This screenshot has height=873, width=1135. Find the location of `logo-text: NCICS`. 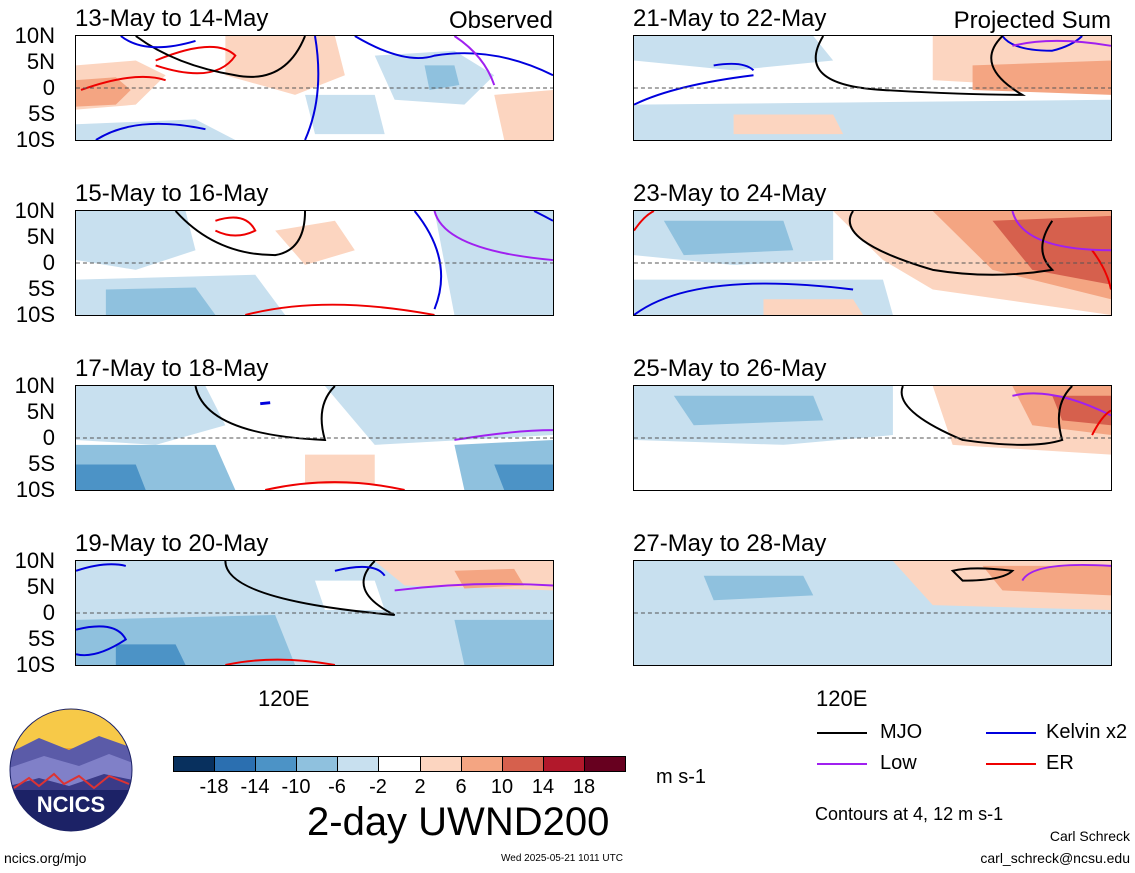

logo-text: NCICS is located at coordinates (71, 804).